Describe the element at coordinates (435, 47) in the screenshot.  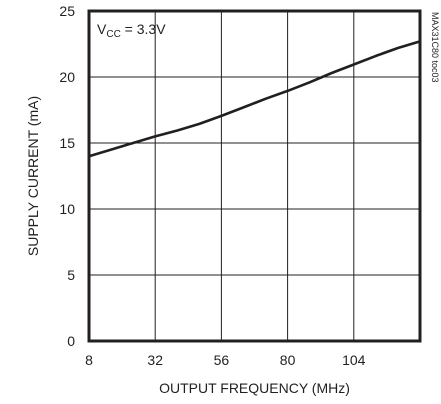
I see `figure-id-label: MAX31C80 toc03` at that location.